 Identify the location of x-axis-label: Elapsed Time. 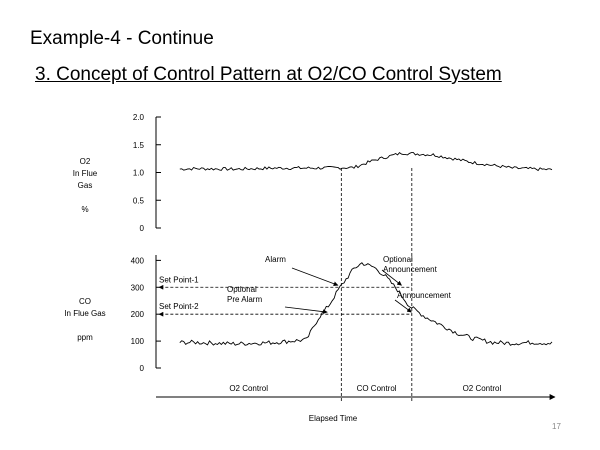
(333, 418).